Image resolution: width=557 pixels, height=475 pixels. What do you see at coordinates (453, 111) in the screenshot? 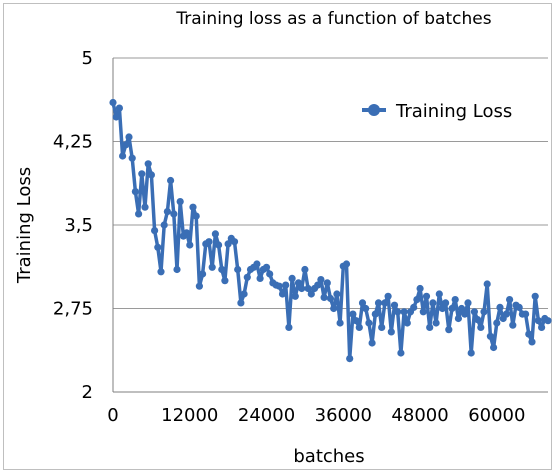
I see `legend-label-training-loss: Training Loss` at bounding box center [453, 111].